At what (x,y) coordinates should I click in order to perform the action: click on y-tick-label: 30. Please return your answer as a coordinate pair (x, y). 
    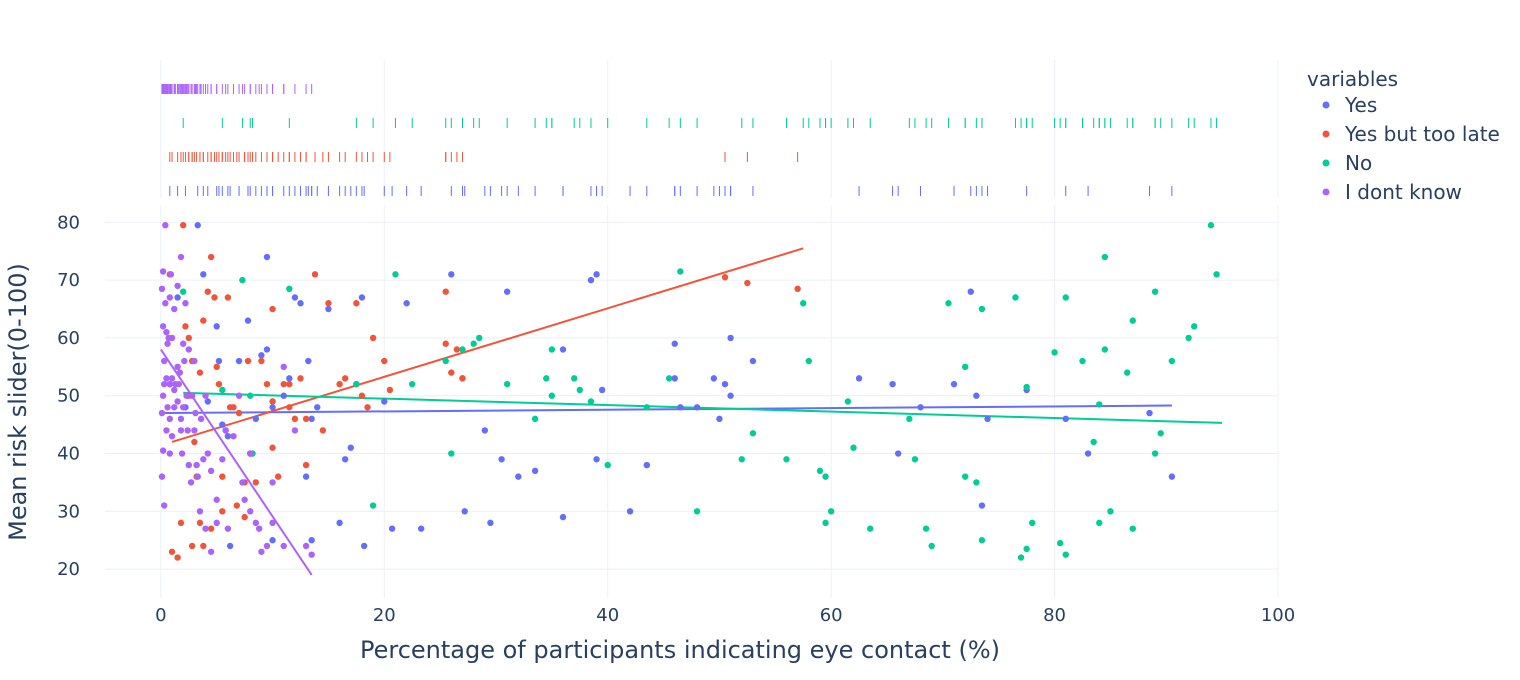
    Looking at the image, I should click on (68, 511).